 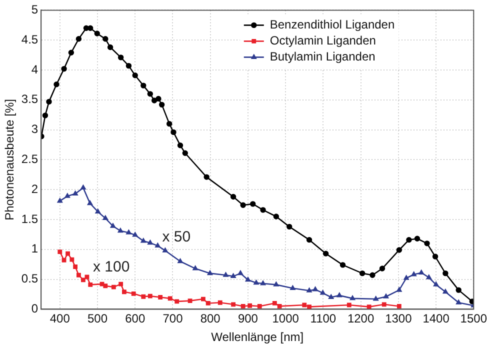 What do you see at coordinates (34, 129) in the screenshot?
I see `y-tick-label: 3` at bounding box center [34, 129].